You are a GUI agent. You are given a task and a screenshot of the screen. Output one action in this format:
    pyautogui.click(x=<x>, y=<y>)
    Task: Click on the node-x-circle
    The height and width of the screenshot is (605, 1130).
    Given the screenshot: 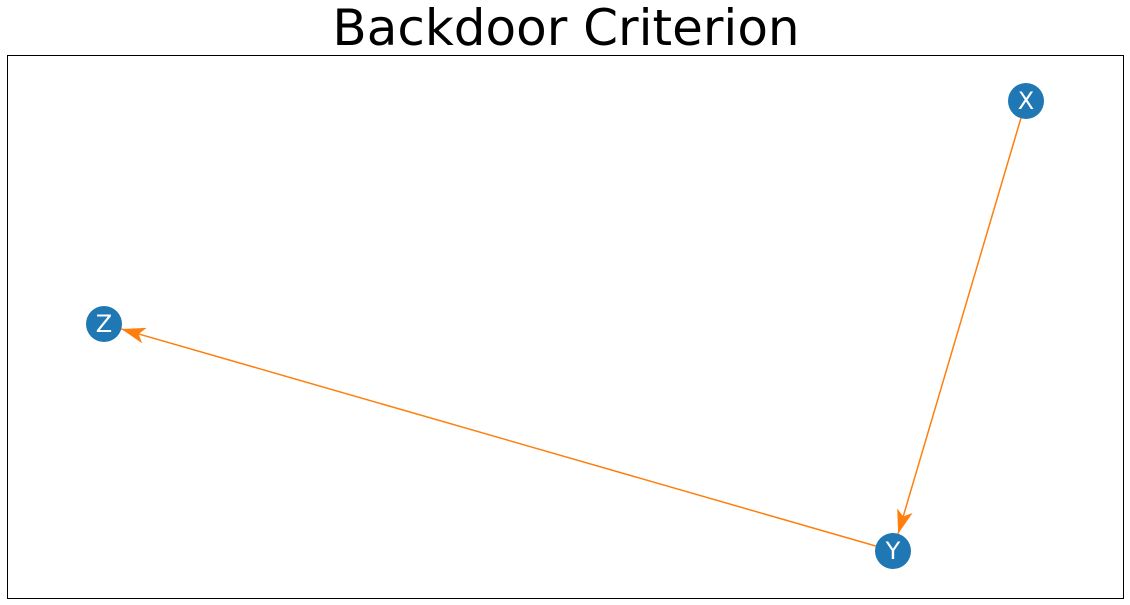 What is the action you would take?
    pyautogui.click(x=1026, y=101)
    